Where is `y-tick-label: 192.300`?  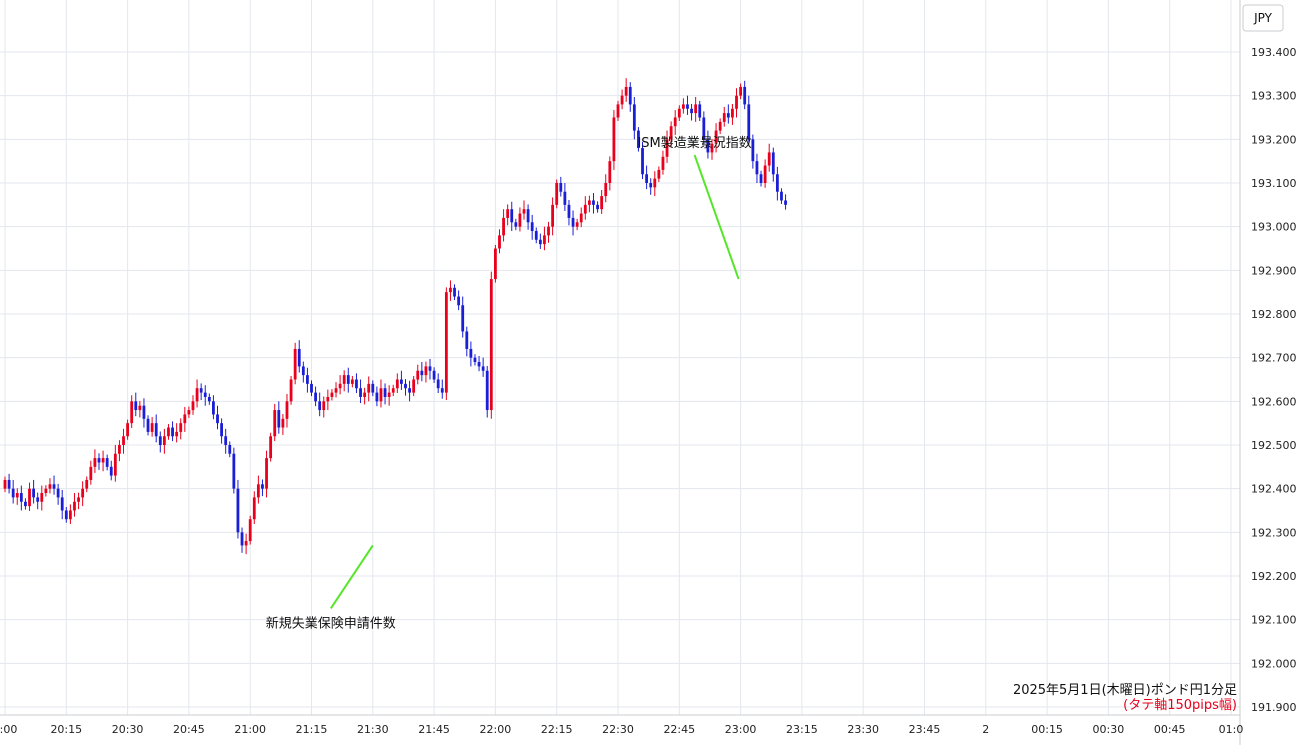
y-tick-label: 192.300 is located at coordinates (1274, 532).